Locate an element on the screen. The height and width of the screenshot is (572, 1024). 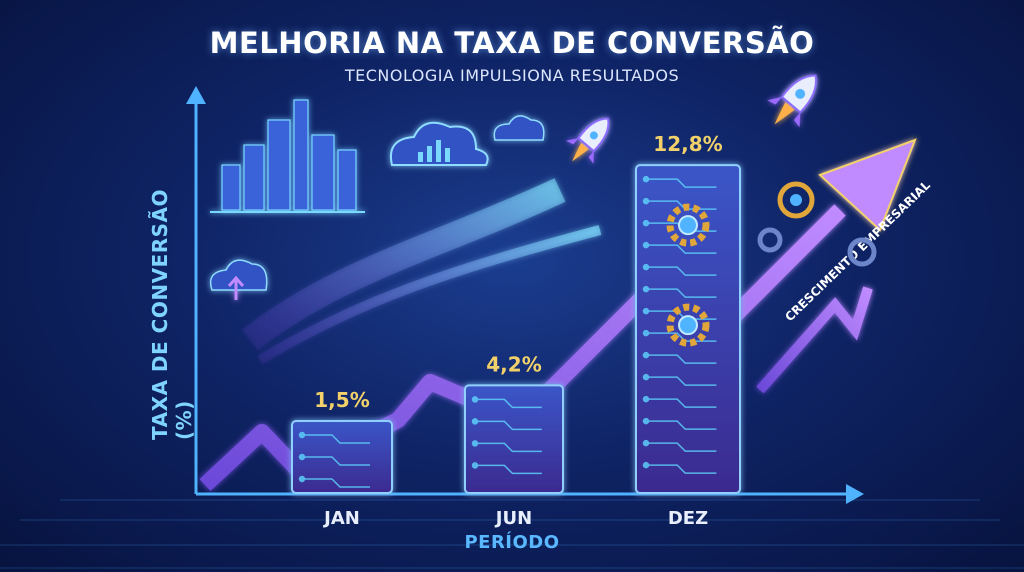
x-axis-label: PERÍODO is located at coordinates (512, 542).